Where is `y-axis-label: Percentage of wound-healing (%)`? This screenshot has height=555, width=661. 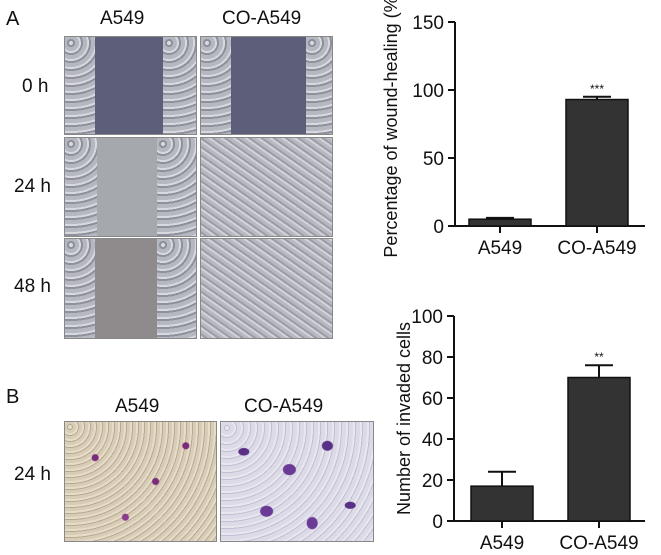
y-axis-label: Percentage of wound-healing (%) is located at coordinates (391, 129).